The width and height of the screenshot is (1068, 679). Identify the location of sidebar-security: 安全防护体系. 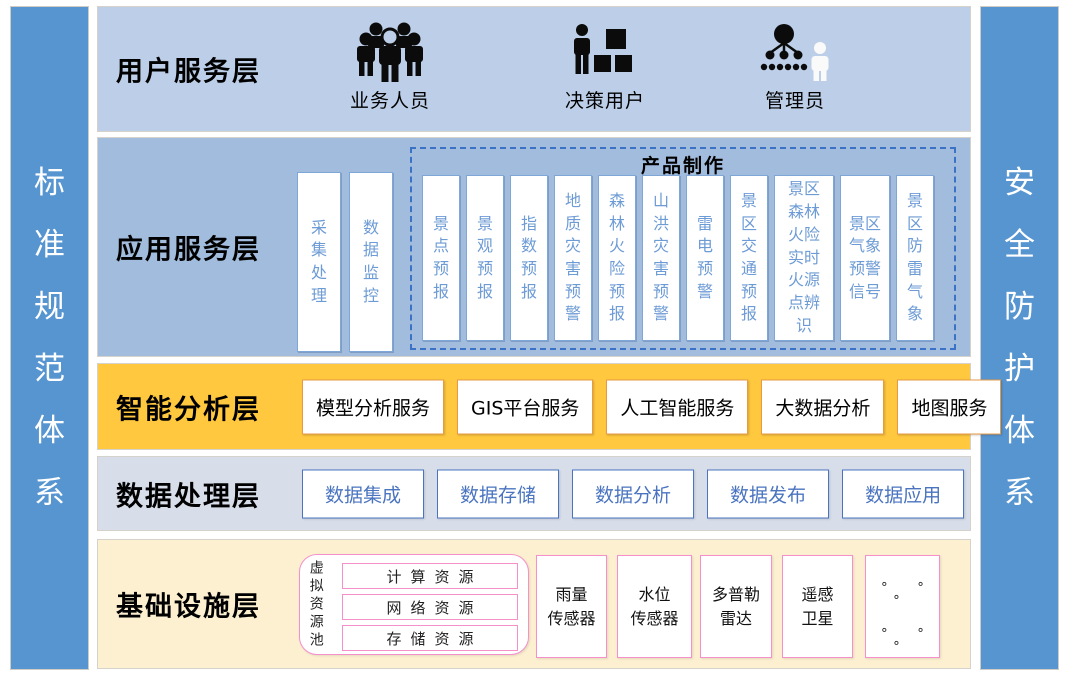
(1019, 338).